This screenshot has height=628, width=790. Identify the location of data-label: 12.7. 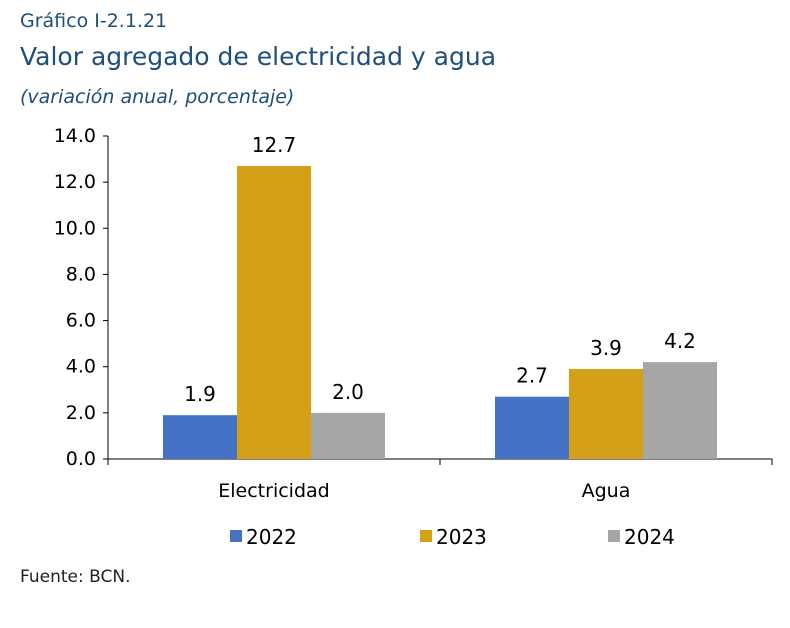
(274, 145).